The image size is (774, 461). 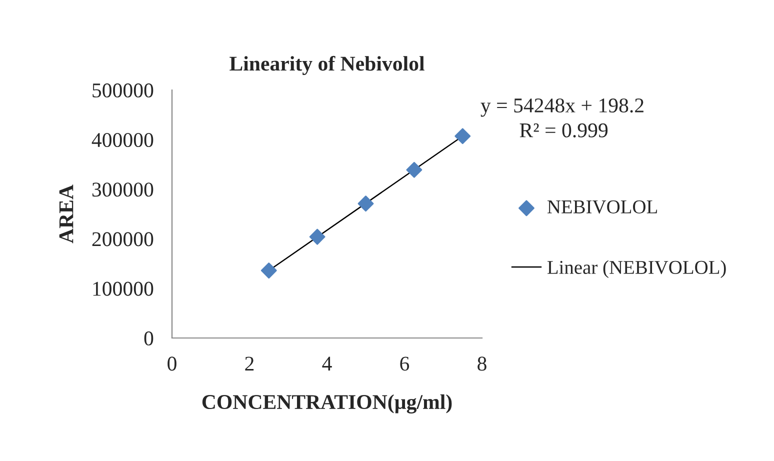 What do you see at coordinates (564, 130) in the screenshot?
I see `text: R² = 0.999` at bounding box center [564, 130].